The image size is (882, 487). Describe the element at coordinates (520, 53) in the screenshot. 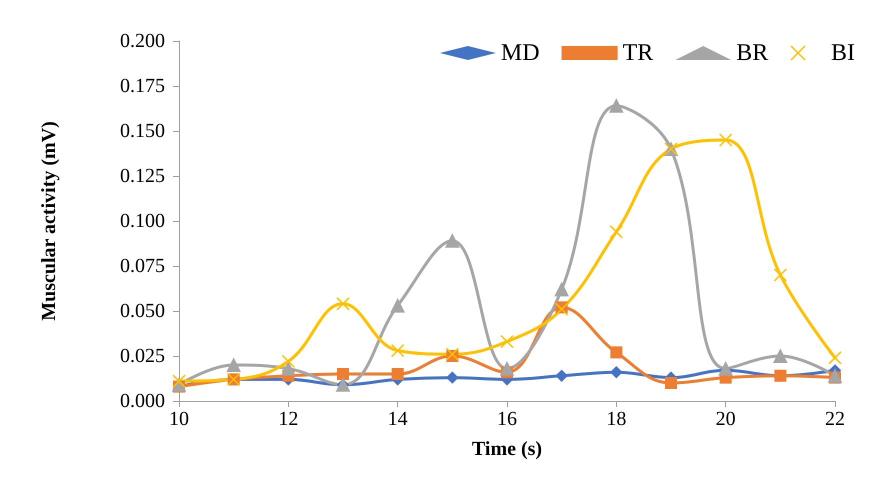

I see `legend-label: MD` at that location.